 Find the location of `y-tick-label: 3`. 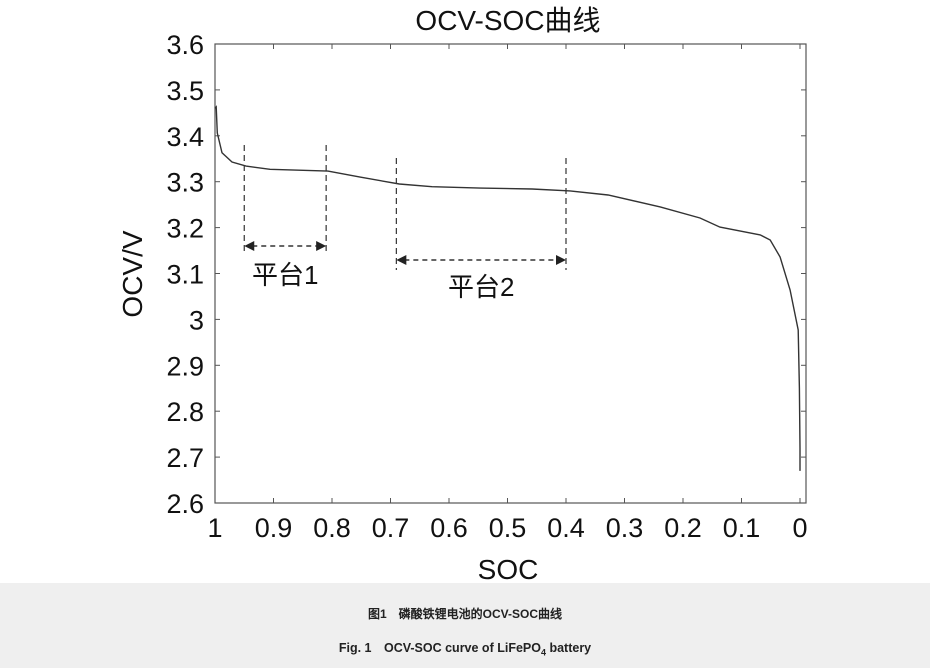

y-tick-label: 3 is located at coordinates (196, 320).